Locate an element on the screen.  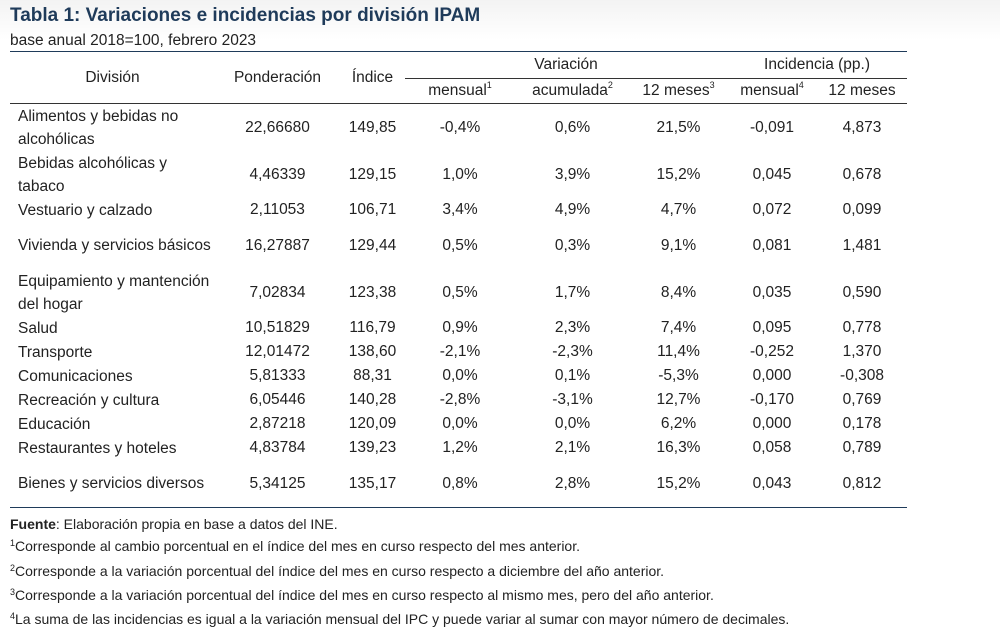
cell-ponderacion: 5,34125 is located at coordinates (277, 483).